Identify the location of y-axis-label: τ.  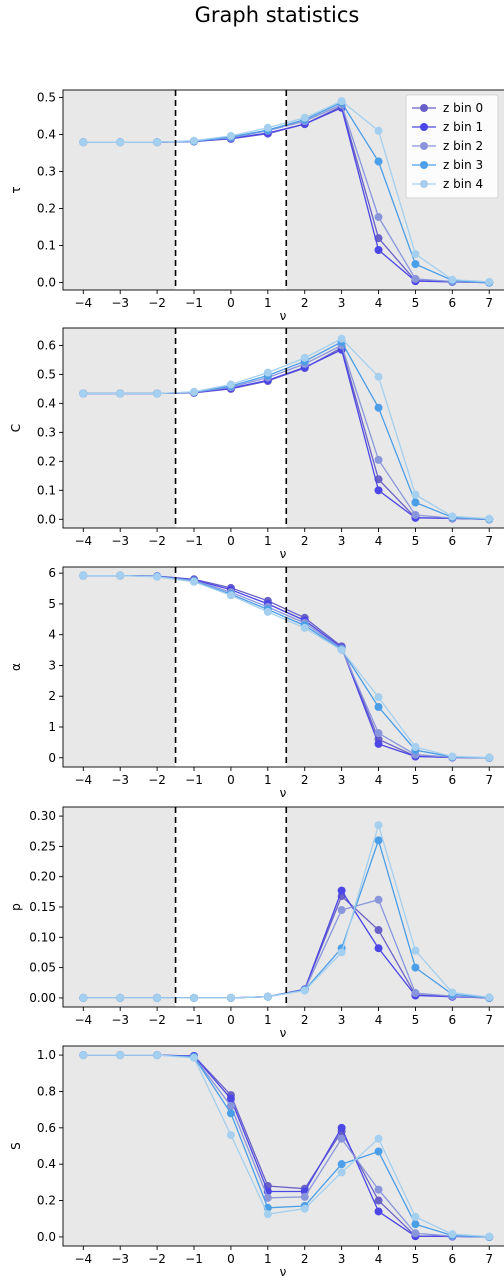
(16, 189).